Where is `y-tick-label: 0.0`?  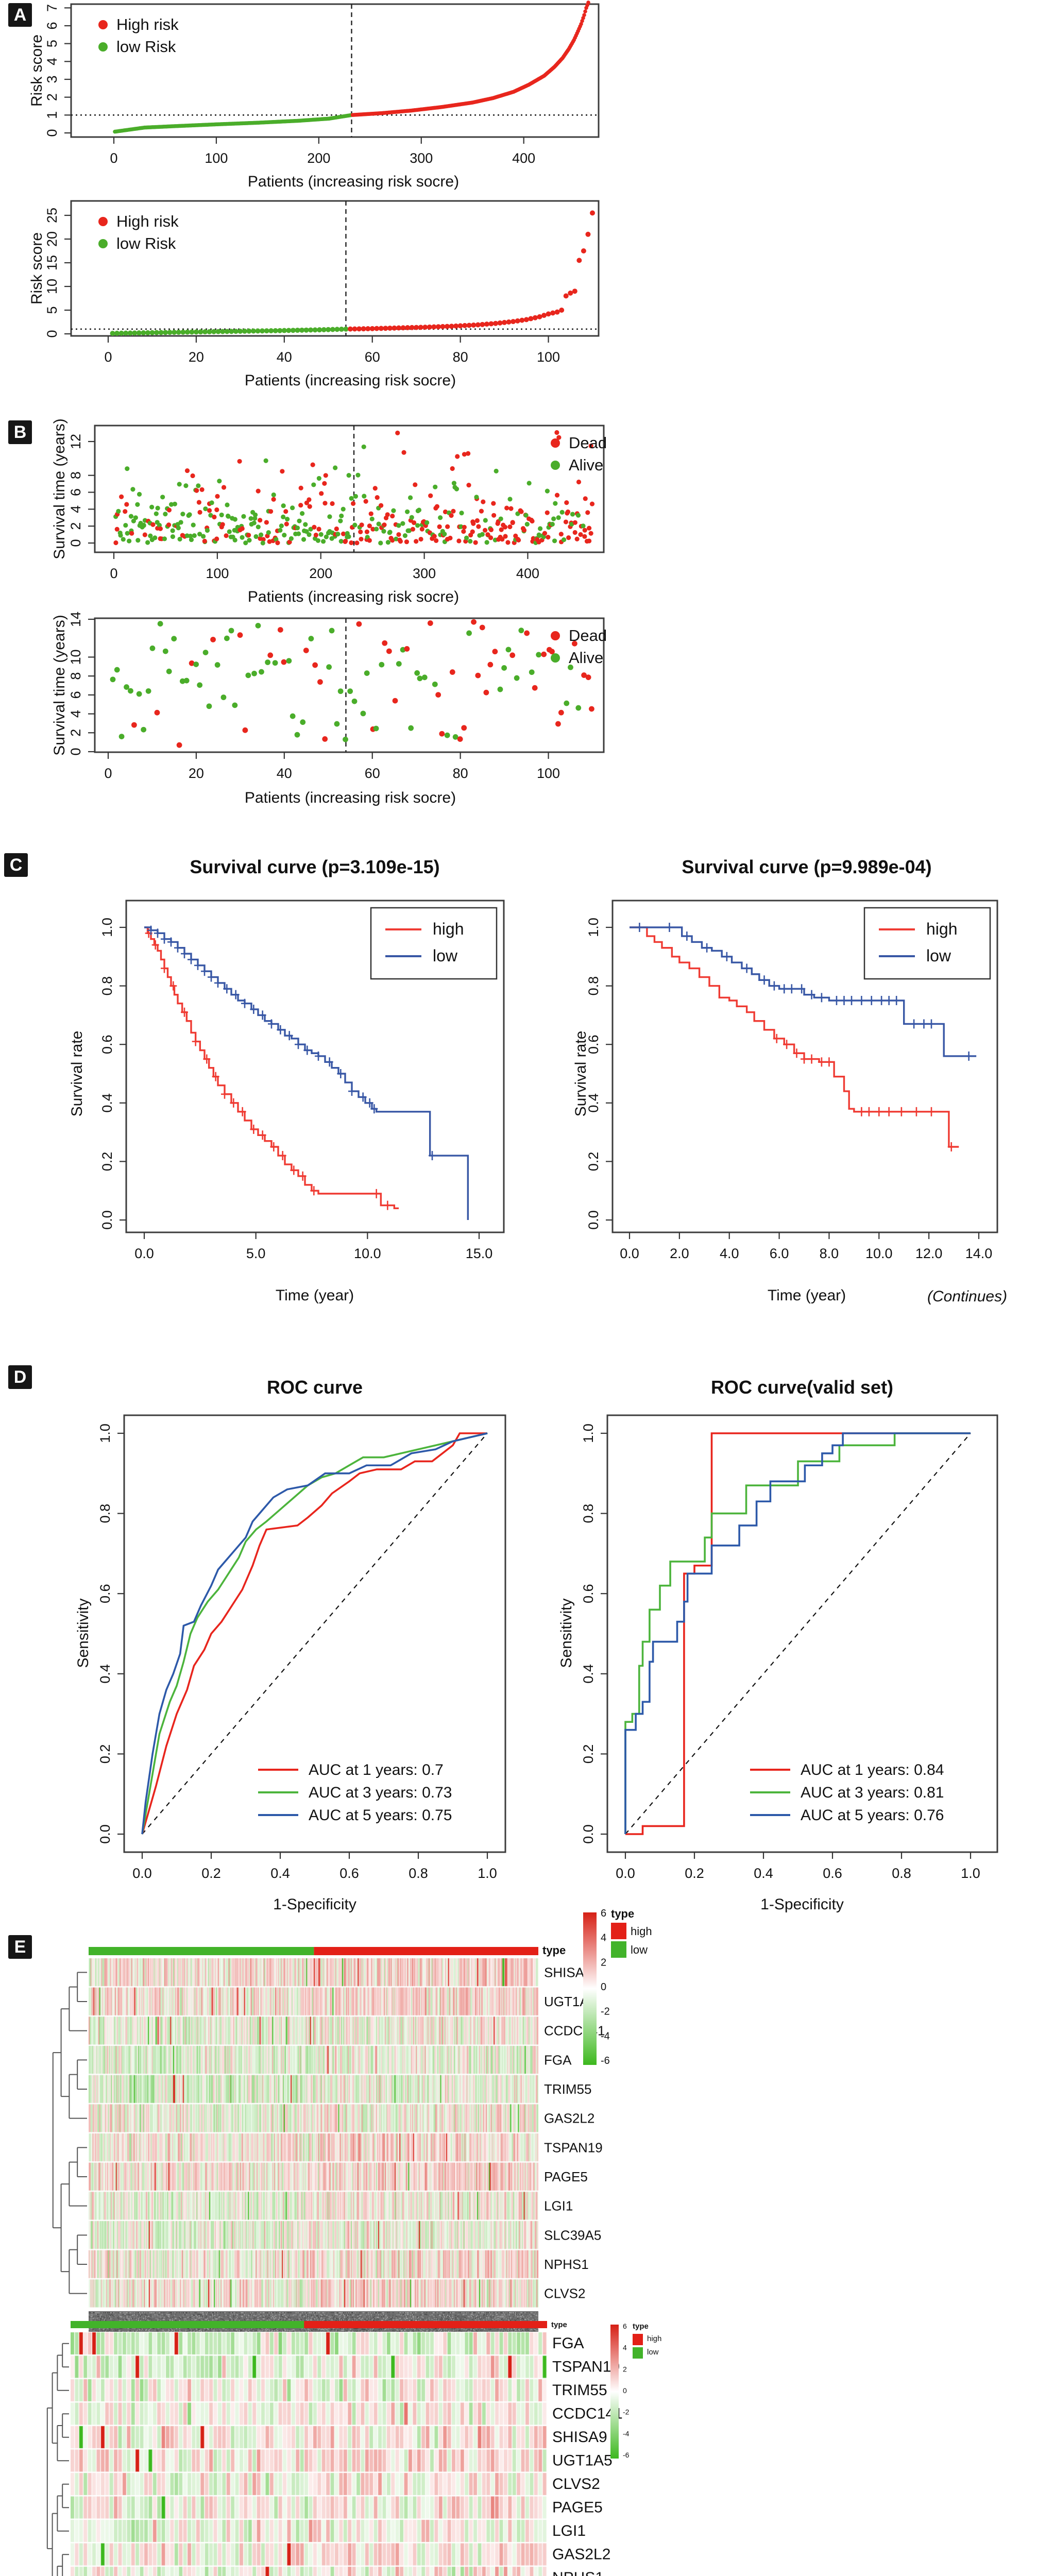 y-tick-label: 0.0 is located at coordinates (593, 1220).